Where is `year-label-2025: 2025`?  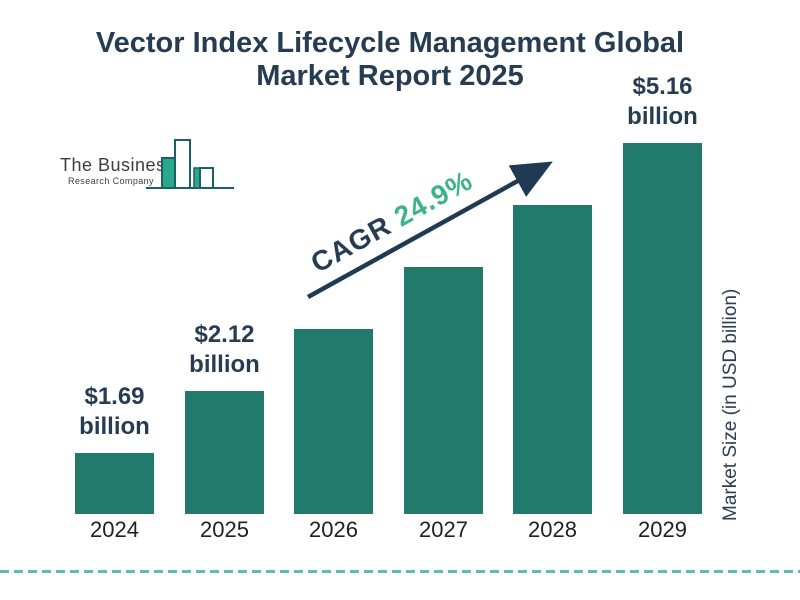 year-label-2025: 2025 is located at coordinates (224, 529).